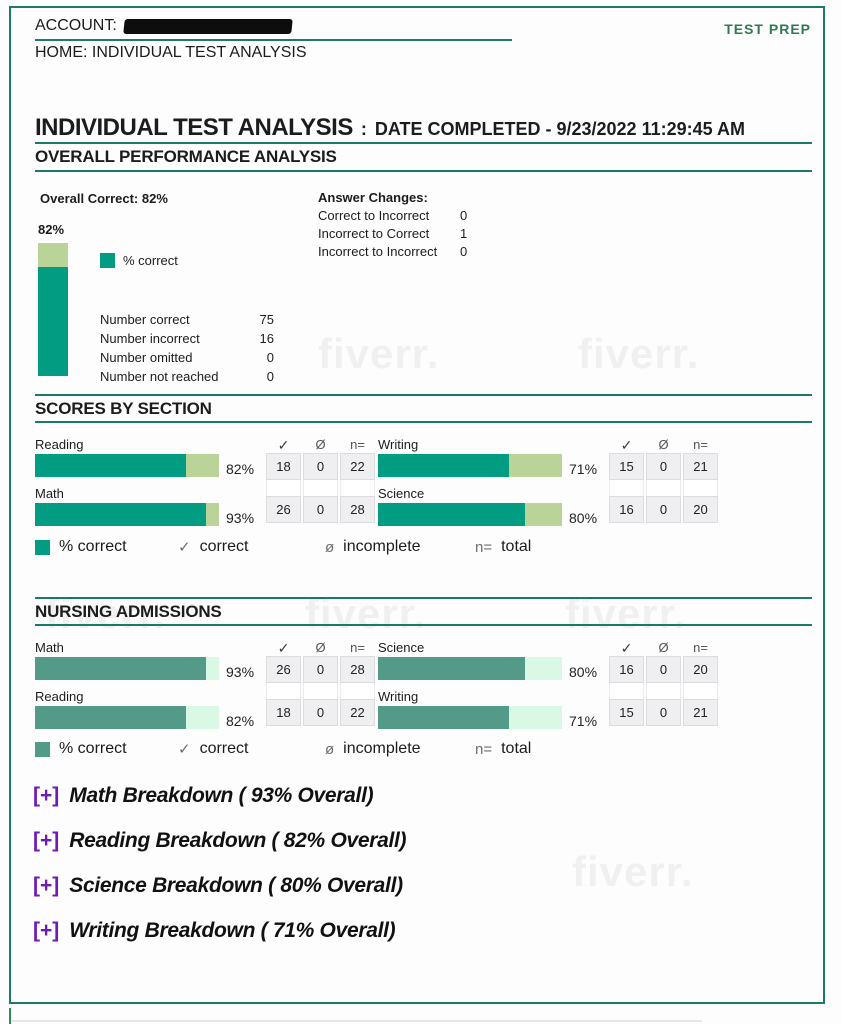  Describe the element at coordinates (53, 321) in the screenshot. I see `overall-correct-bar-fill` at that location.